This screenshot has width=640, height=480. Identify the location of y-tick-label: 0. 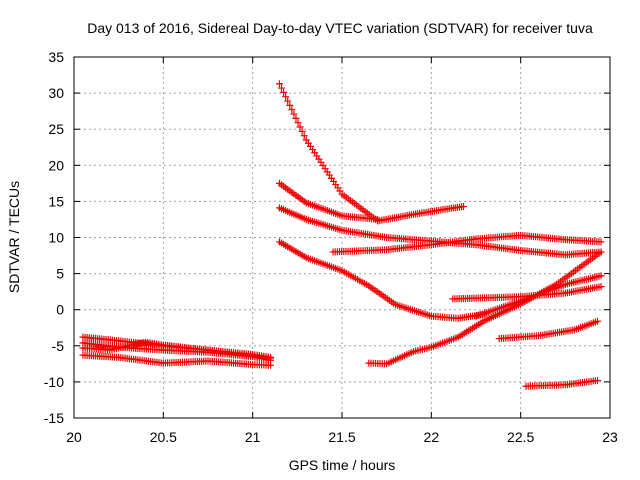
(60, 310).